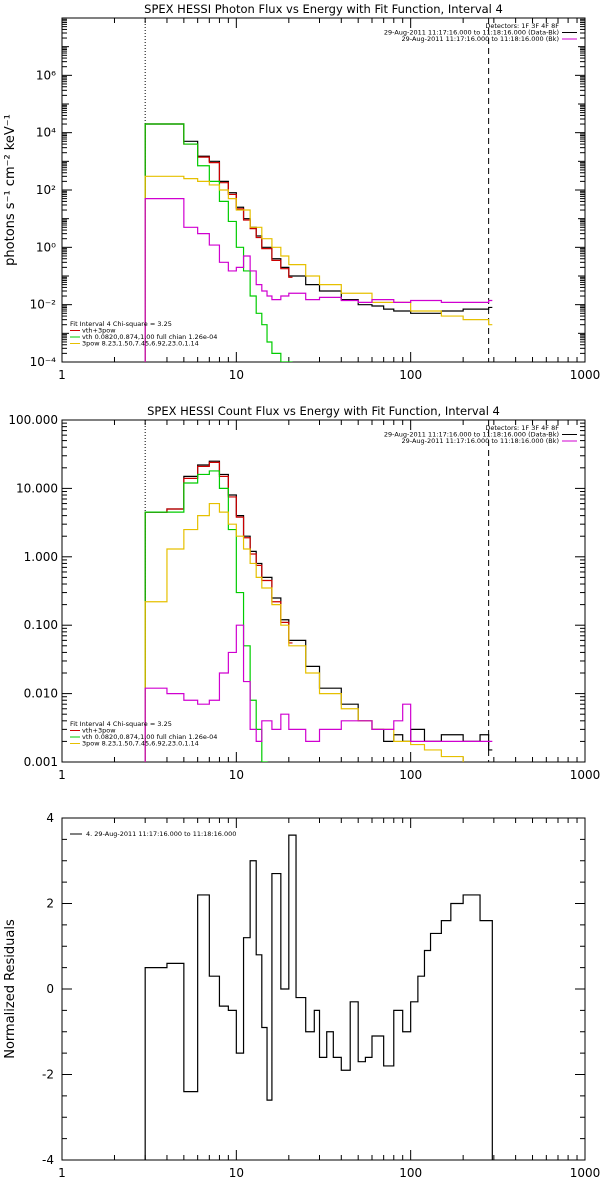  Describe the element at coordinates (46, 75) in the screenshot. I see `y-tick-label: 10⁶` at that location.